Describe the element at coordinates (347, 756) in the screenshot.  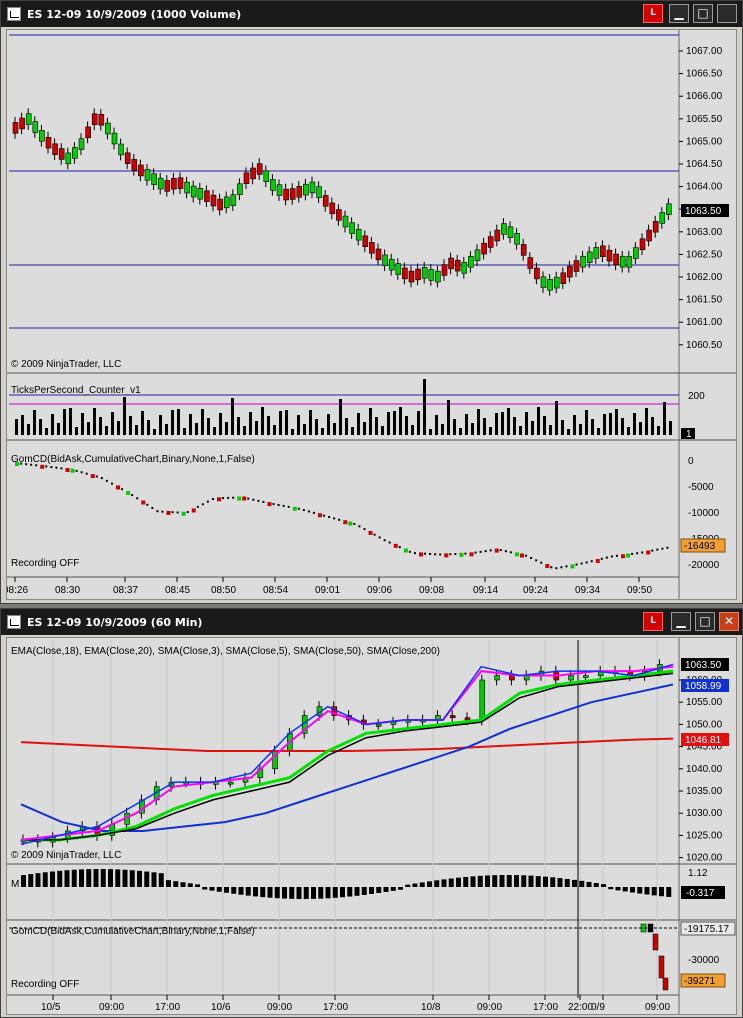
I see `ema20-line` at that location.